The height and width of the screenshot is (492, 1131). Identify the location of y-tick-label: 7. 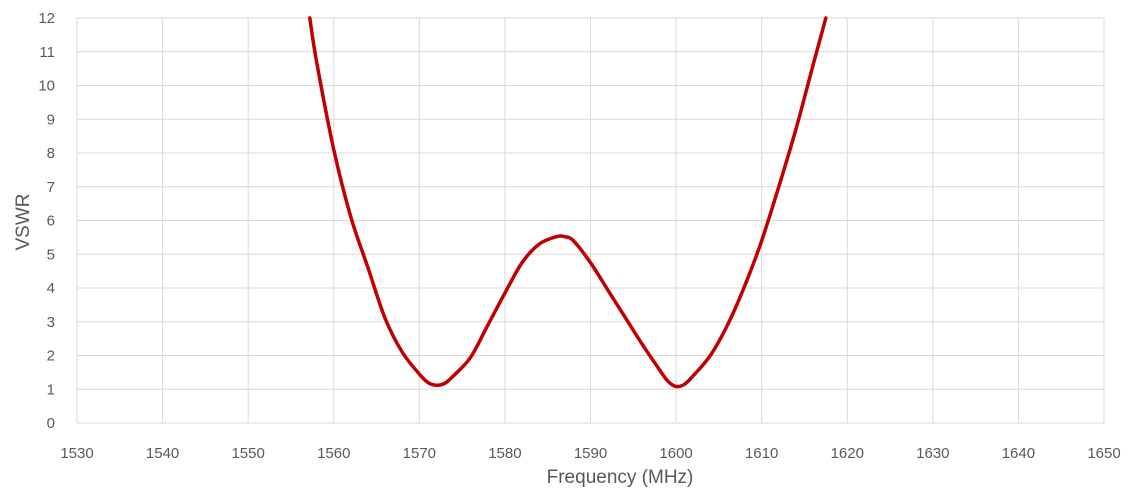
(51, 187).